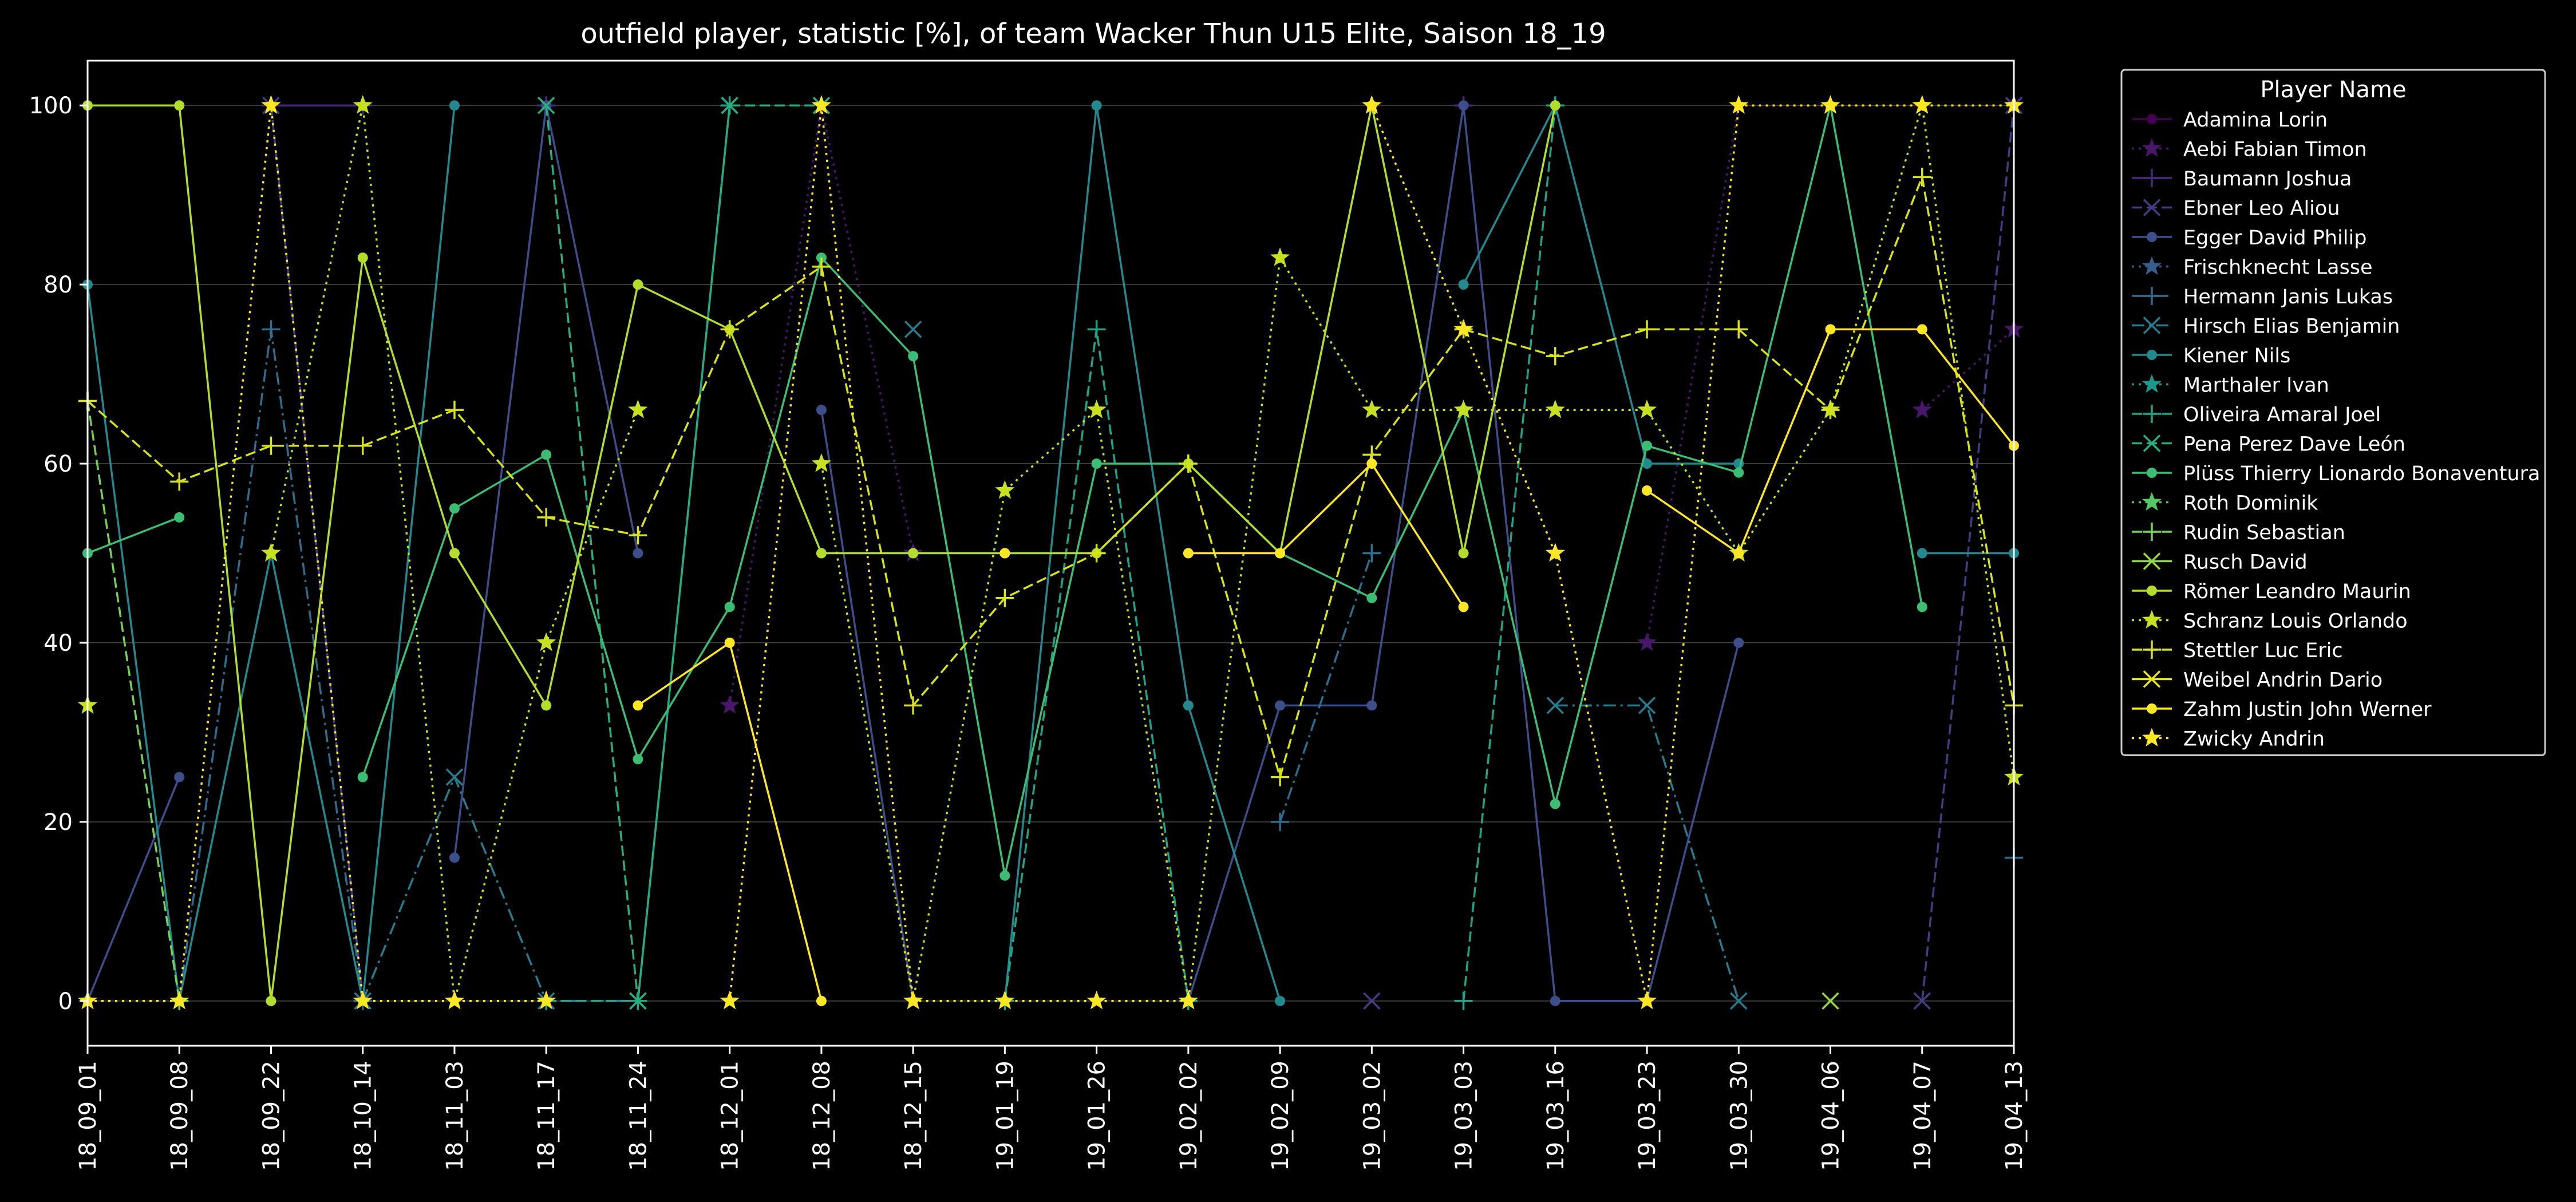 The image size is (2576, 1202). I want to click on legend-label: Stettler Luc Eric, so click(2263, 651).